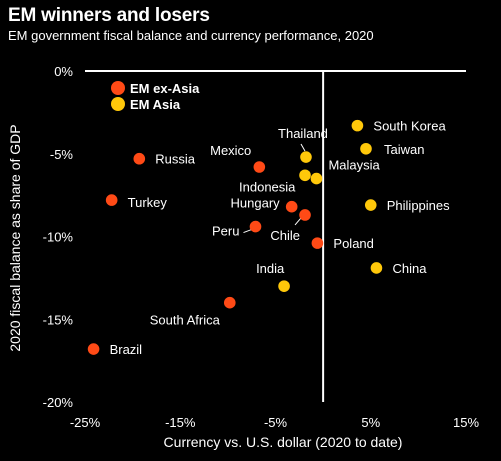 This screenshot has width=501, height=461. I want to click on point-thailand, so click(306, 157).